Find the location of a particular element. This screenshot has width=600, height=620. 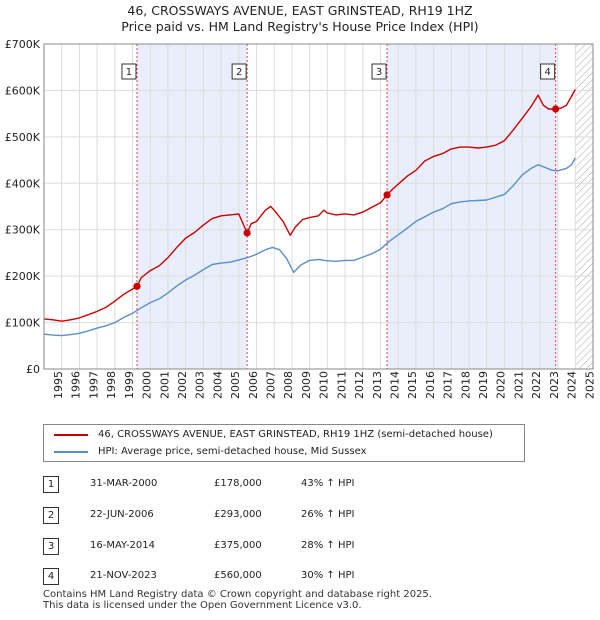

y-tick-label: £500K is located at coordinates (23, 137).